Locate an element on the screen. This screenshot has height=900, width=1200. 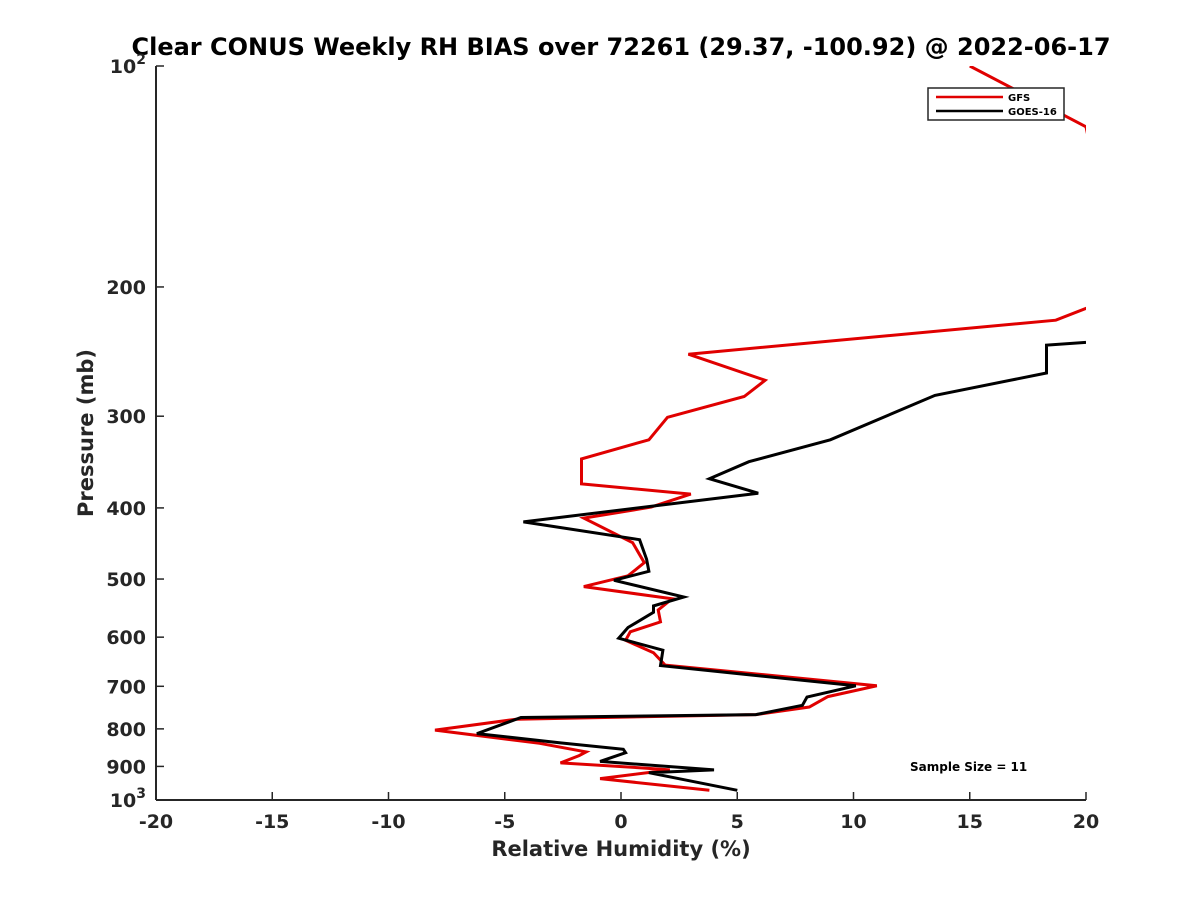
x-tick-label: 10 is located at coordinates (853, 822).